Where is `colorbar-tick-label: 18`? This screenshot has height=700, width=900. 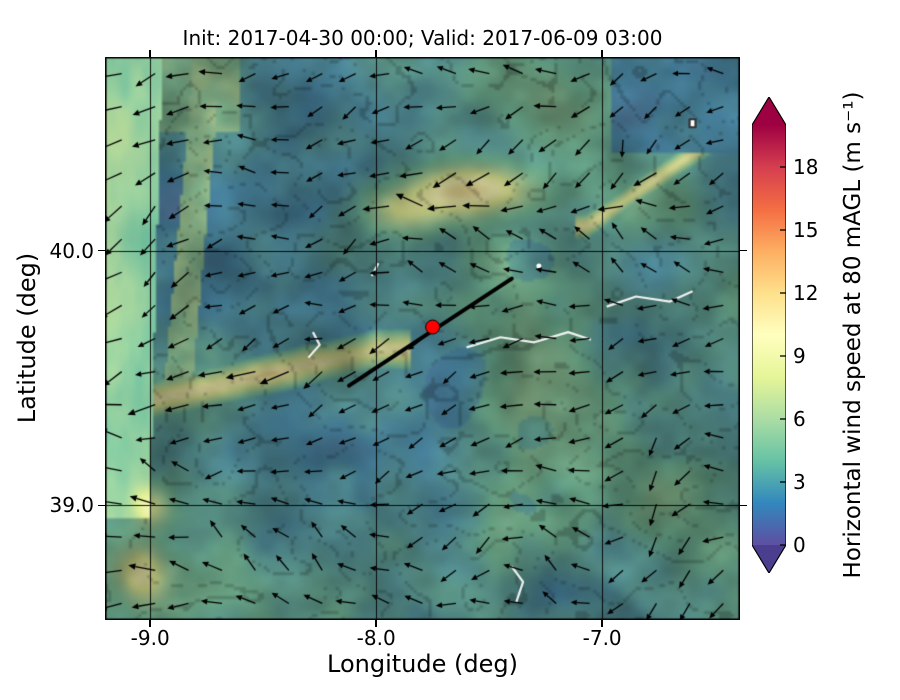
colorbar-tick-label: 18 is located at coordinates (806, 167).